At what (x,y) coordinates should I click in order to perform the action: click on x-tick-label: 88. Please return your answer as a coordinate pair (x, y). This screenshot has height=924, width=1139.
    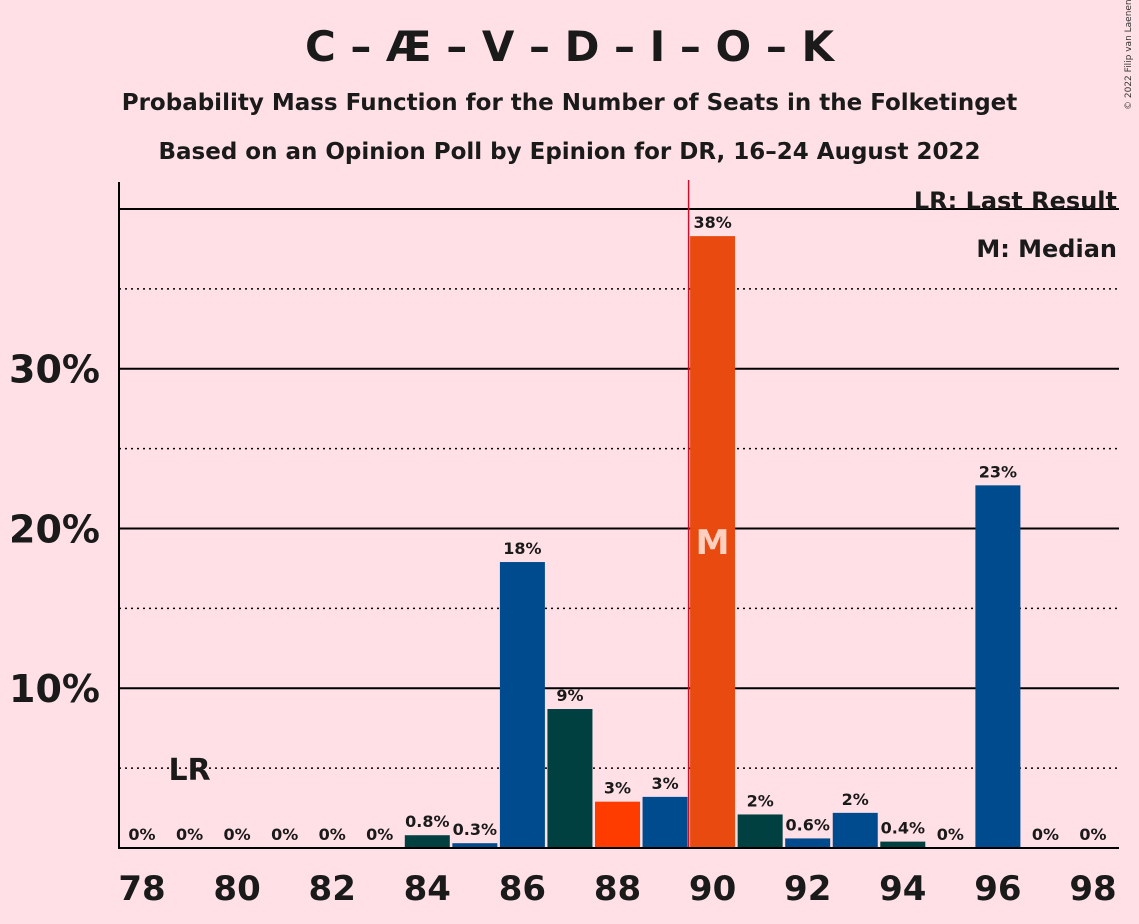
    Looking at the image, I should click on (617, 889).